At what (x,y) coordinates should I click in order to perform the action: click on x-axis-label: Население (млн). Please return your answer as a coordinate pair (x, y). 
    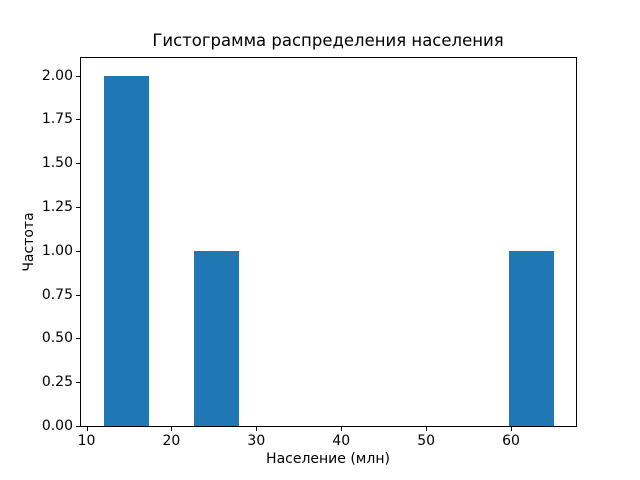
    Looking at the image, I should click on (328, 459).